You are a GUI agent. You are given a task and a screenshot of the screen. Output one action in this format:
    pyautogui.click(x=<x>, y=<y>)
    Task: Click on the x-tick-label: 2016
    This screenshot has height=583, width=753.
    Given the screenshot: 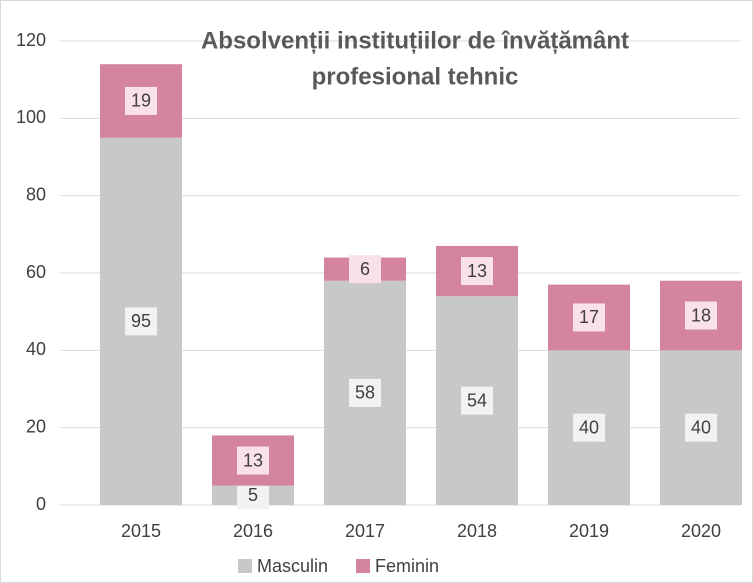 What is the action you would take?
    pyautogui.click(x=253, y=531)
    